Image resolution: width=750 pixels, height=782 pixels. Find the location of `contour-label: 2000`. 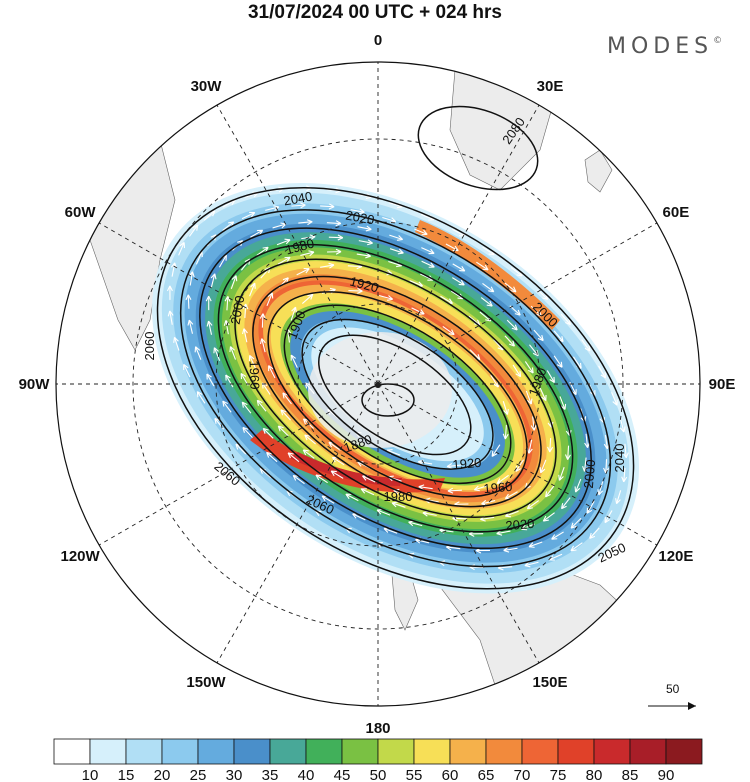

contour-label: 2000 is located at coordinates (589, 474).